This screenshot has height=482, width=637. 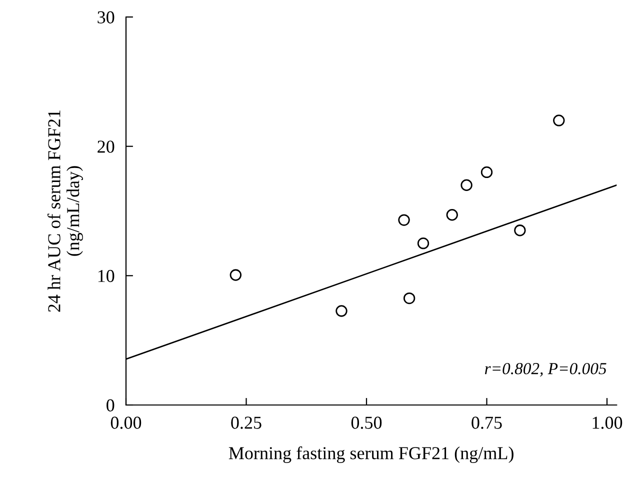 What do you see at coordinates (126, 422) in the screenshot?
I see `x-tick-label: 0.00` at bounding box center [126, 422].